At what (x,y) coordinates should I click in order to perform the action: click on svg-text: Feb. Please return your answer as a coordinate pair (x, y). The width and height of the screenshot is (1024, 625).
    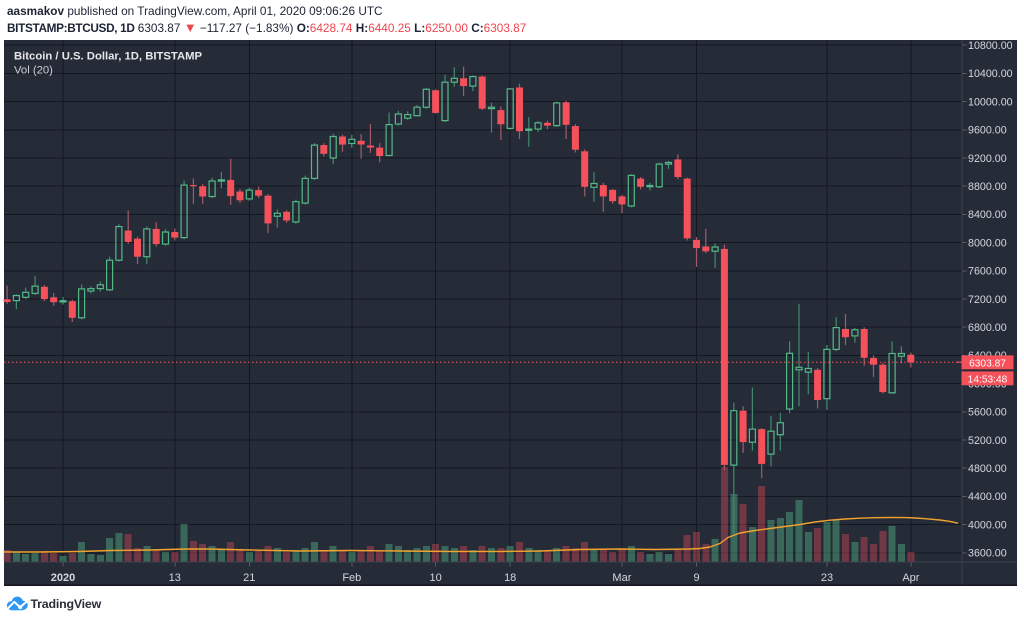
    Looking at the image, I should click on (351, 578).